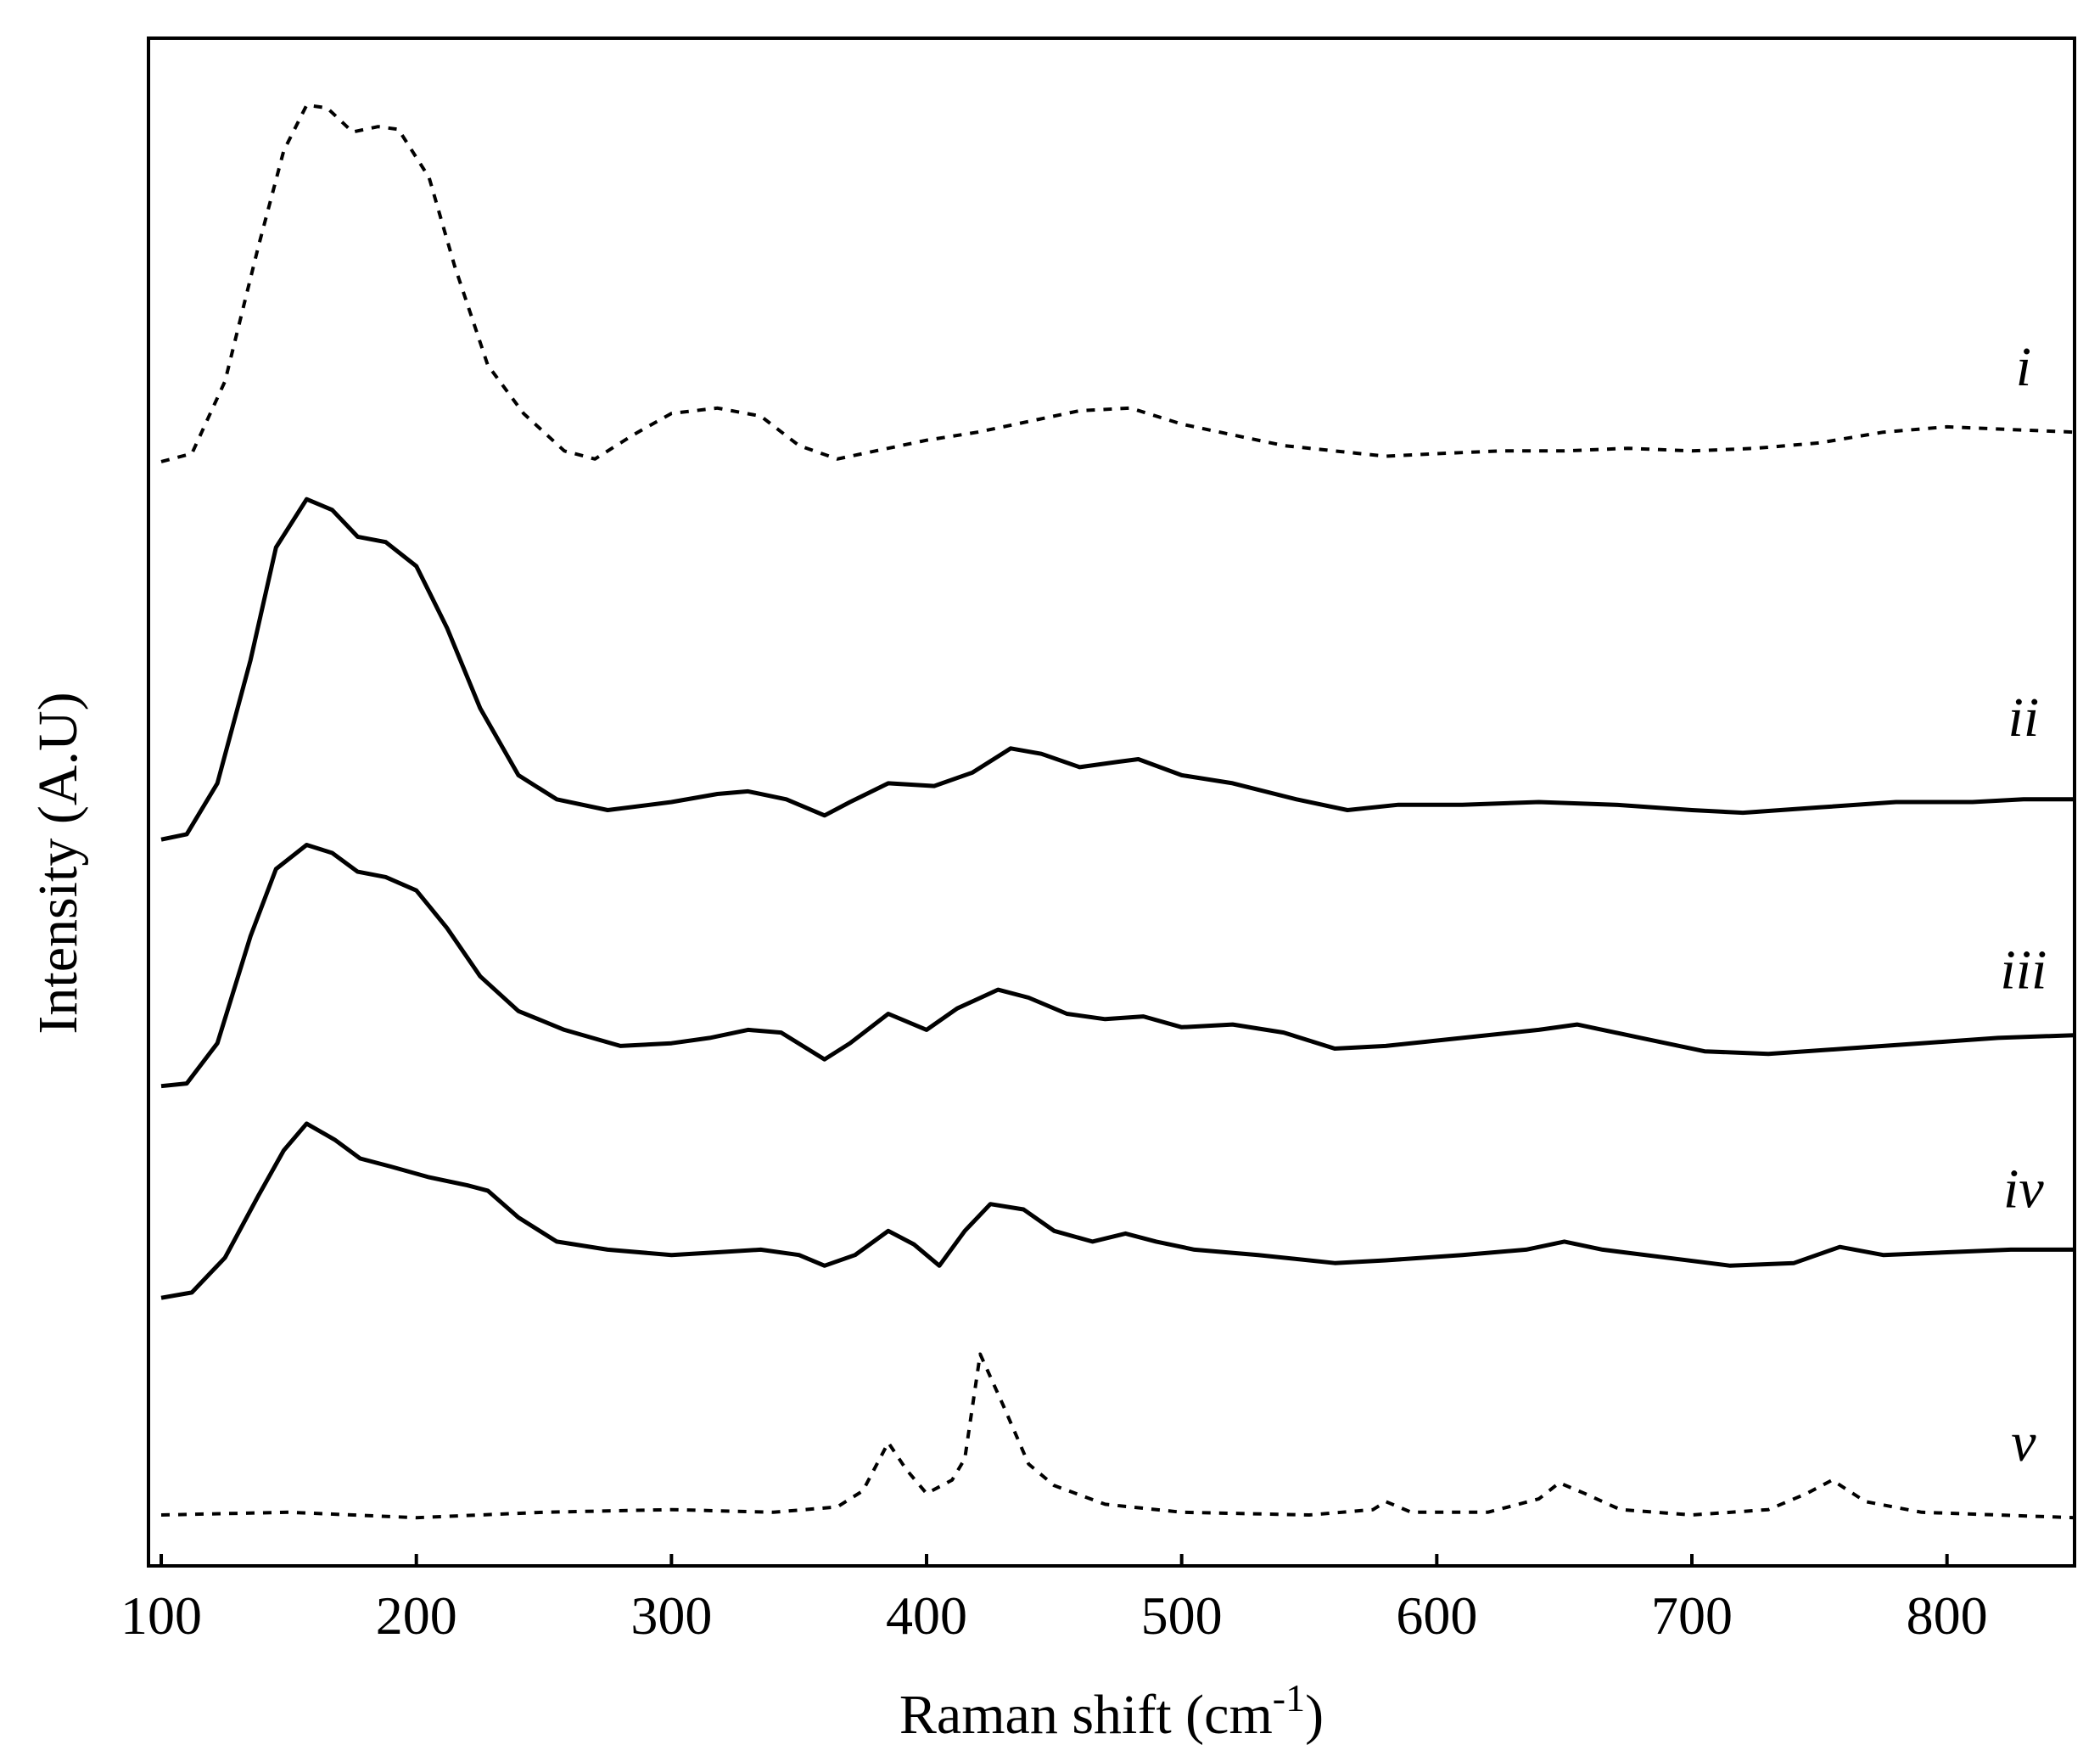  Describe the element at coordinates (1314, 1715) in the screenshot. I see `x-axis-title-suffix: )` at that location.